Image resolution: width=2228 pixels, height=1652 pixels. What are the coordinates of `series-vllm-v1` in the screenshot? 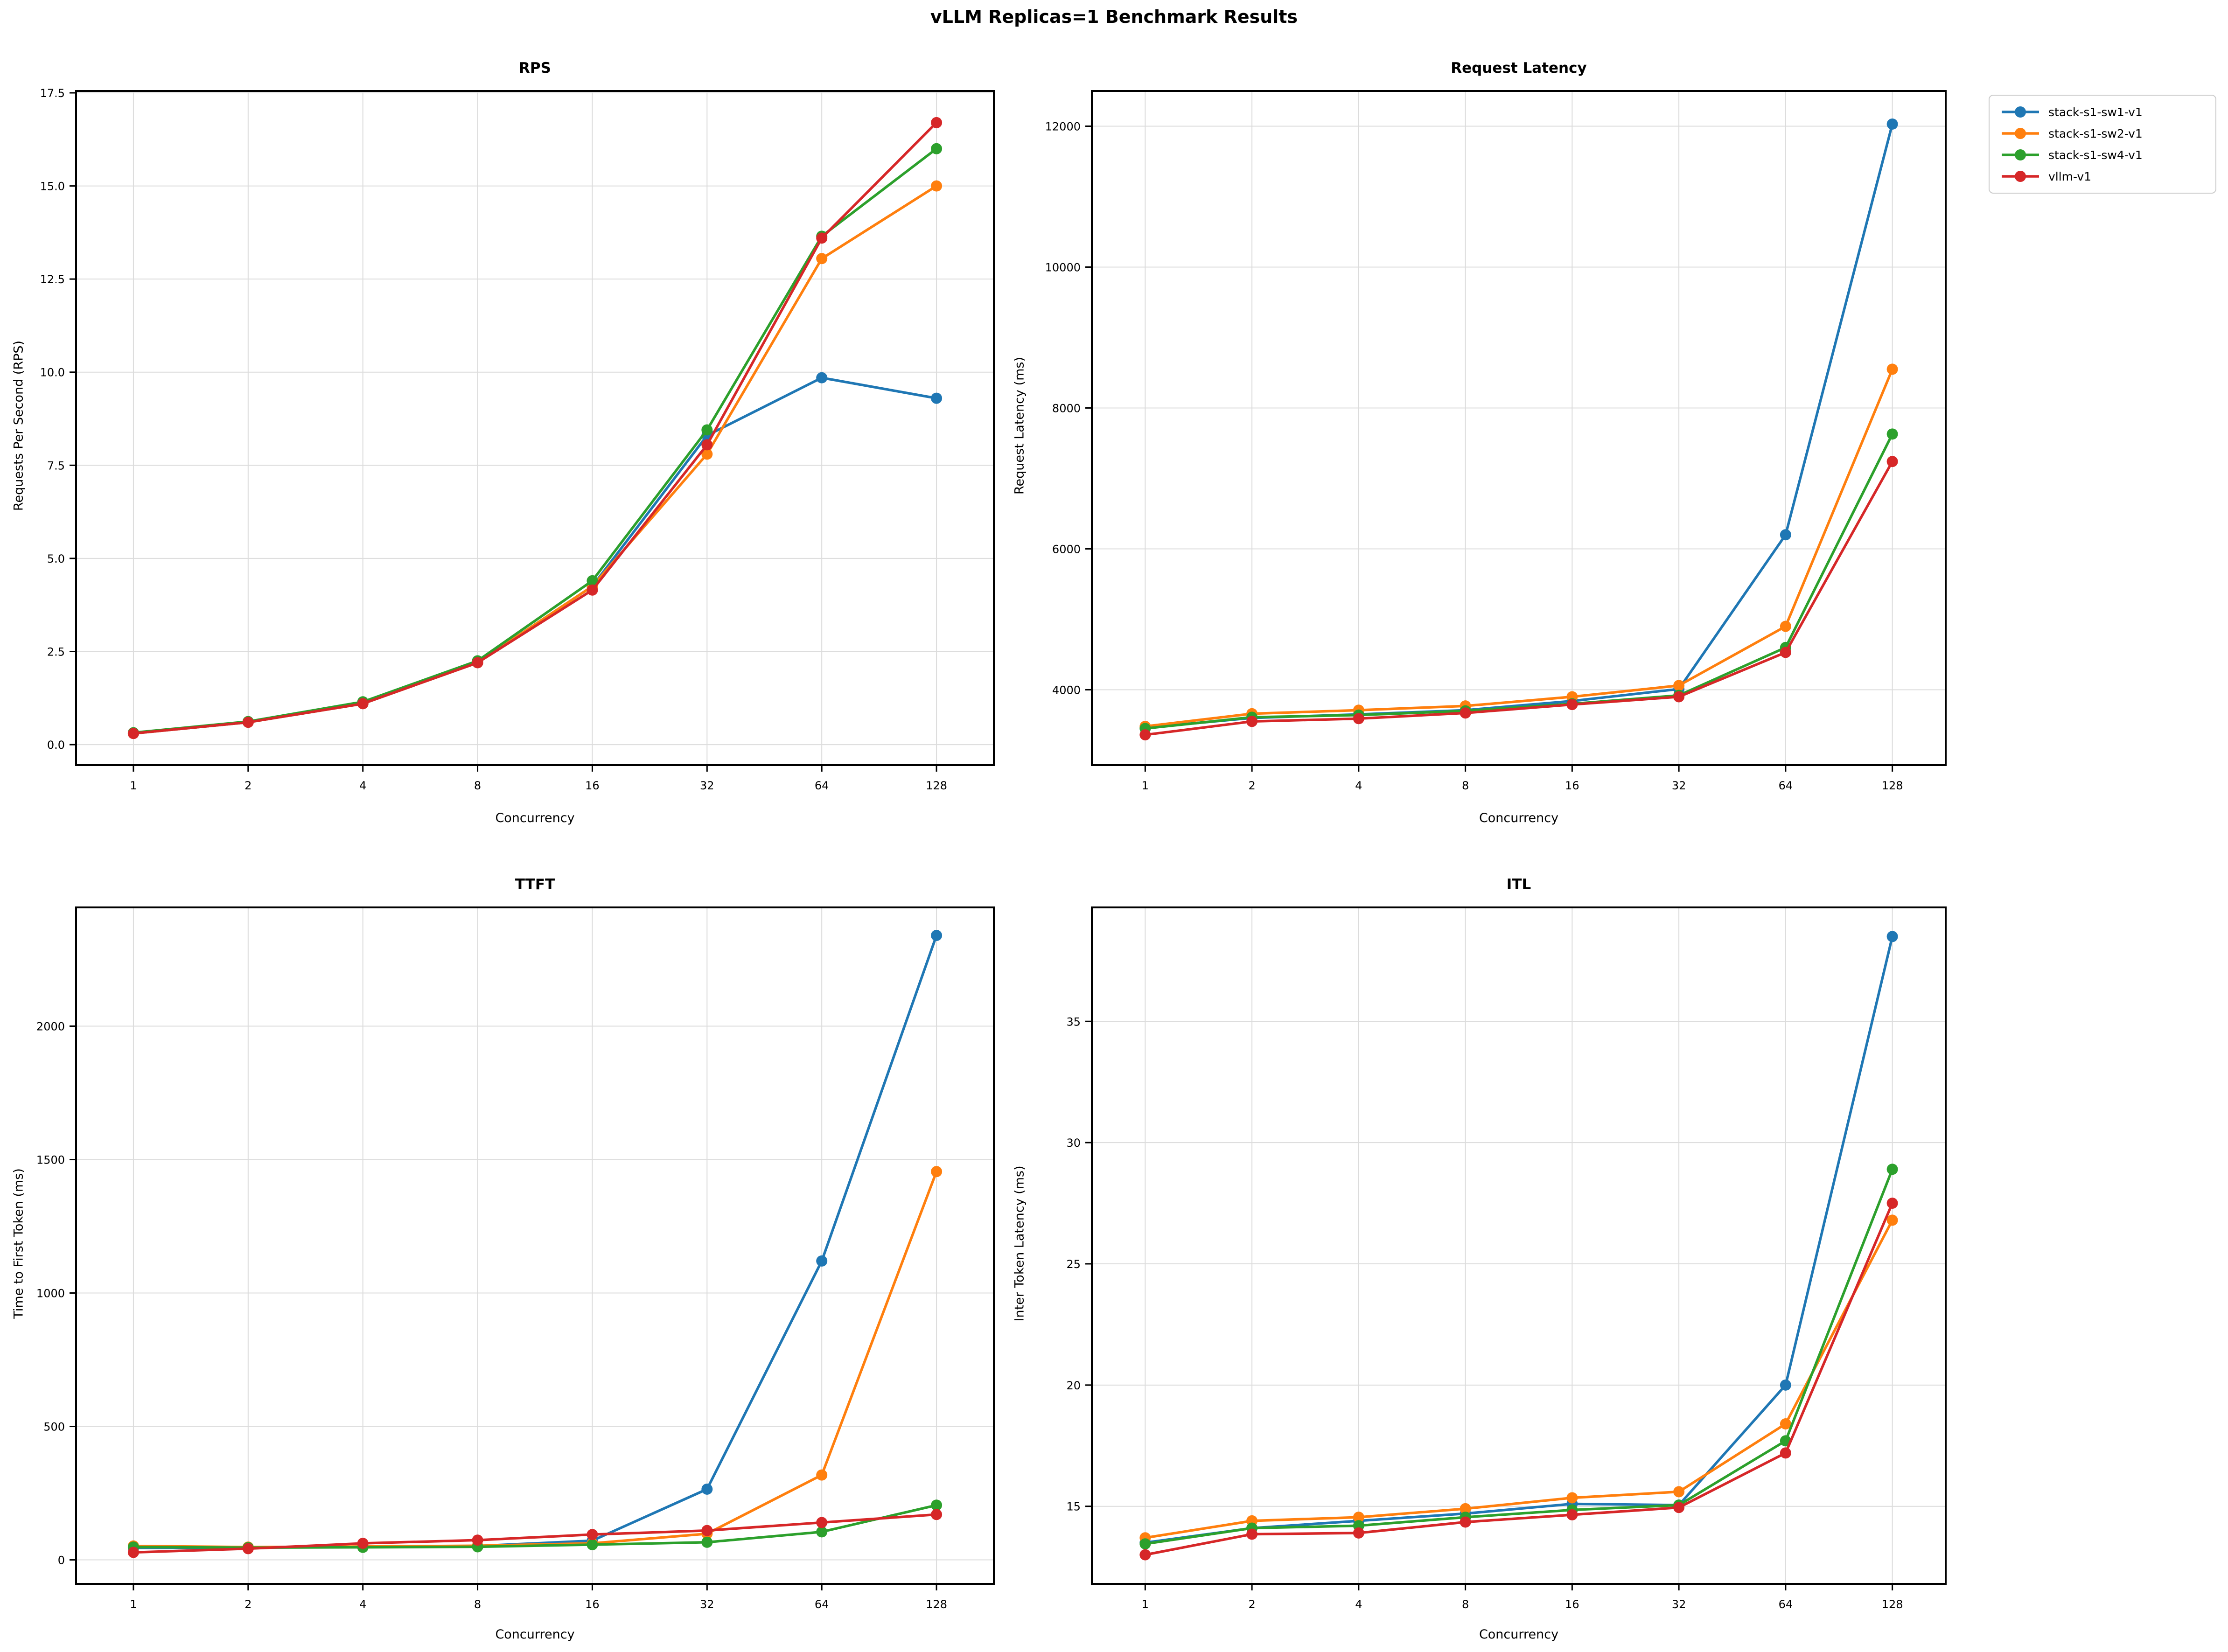 It's located at (535, 1533).